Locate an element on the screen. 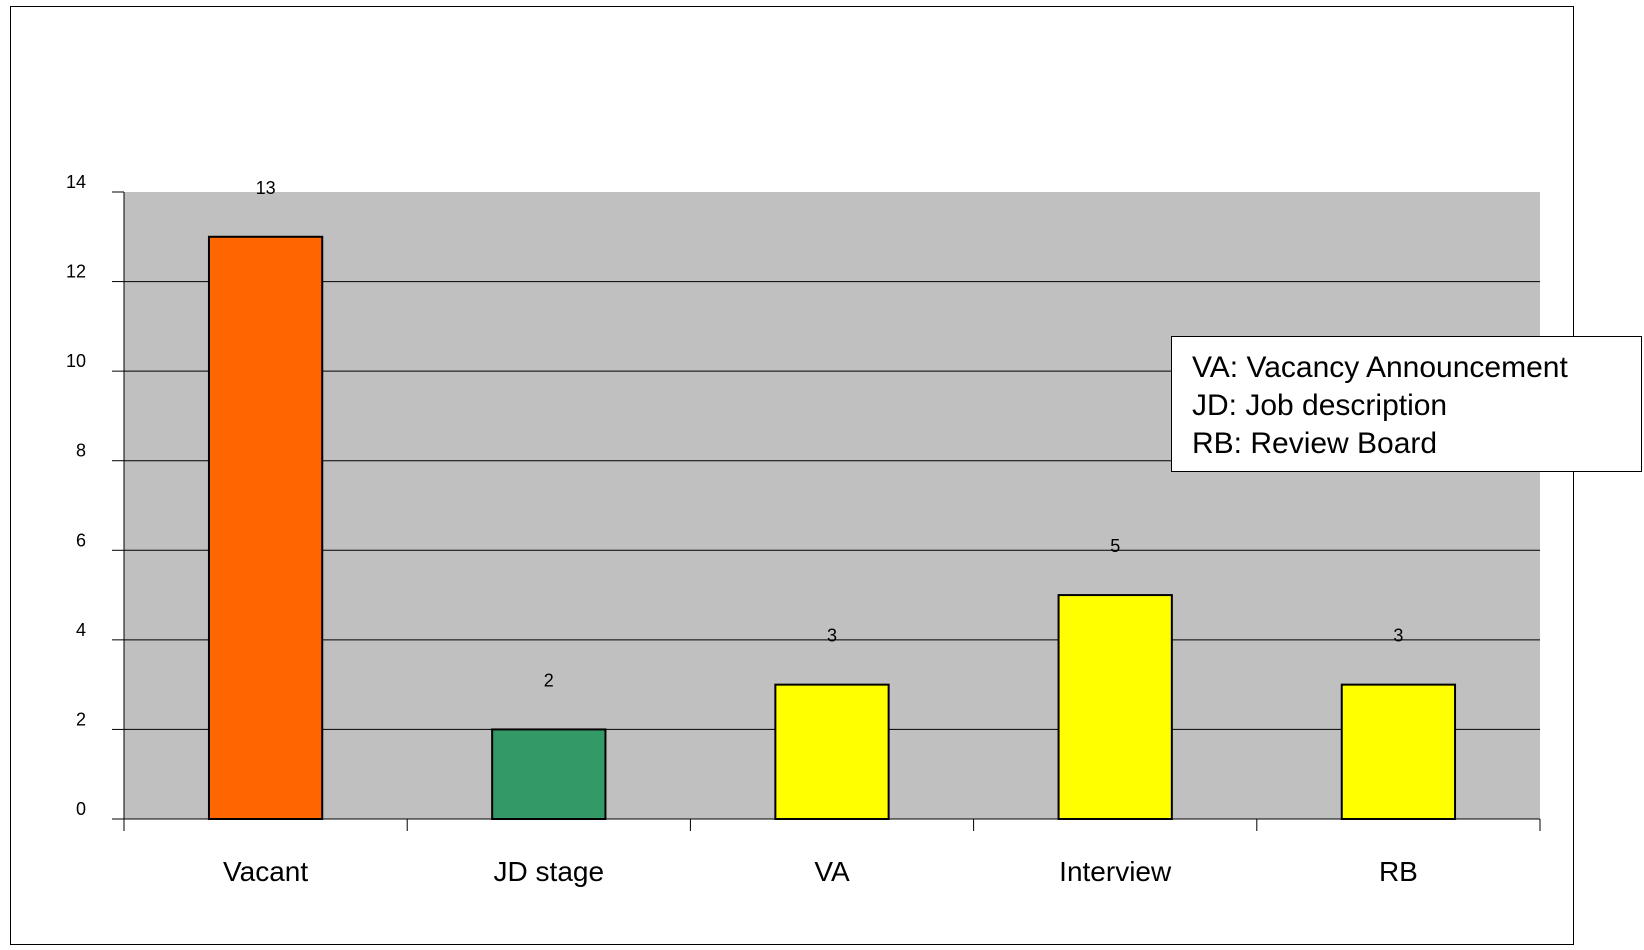 The height and width of the screenshot is (950, 1644). y-tick-label: 4 is located at coordinates (81, 630).